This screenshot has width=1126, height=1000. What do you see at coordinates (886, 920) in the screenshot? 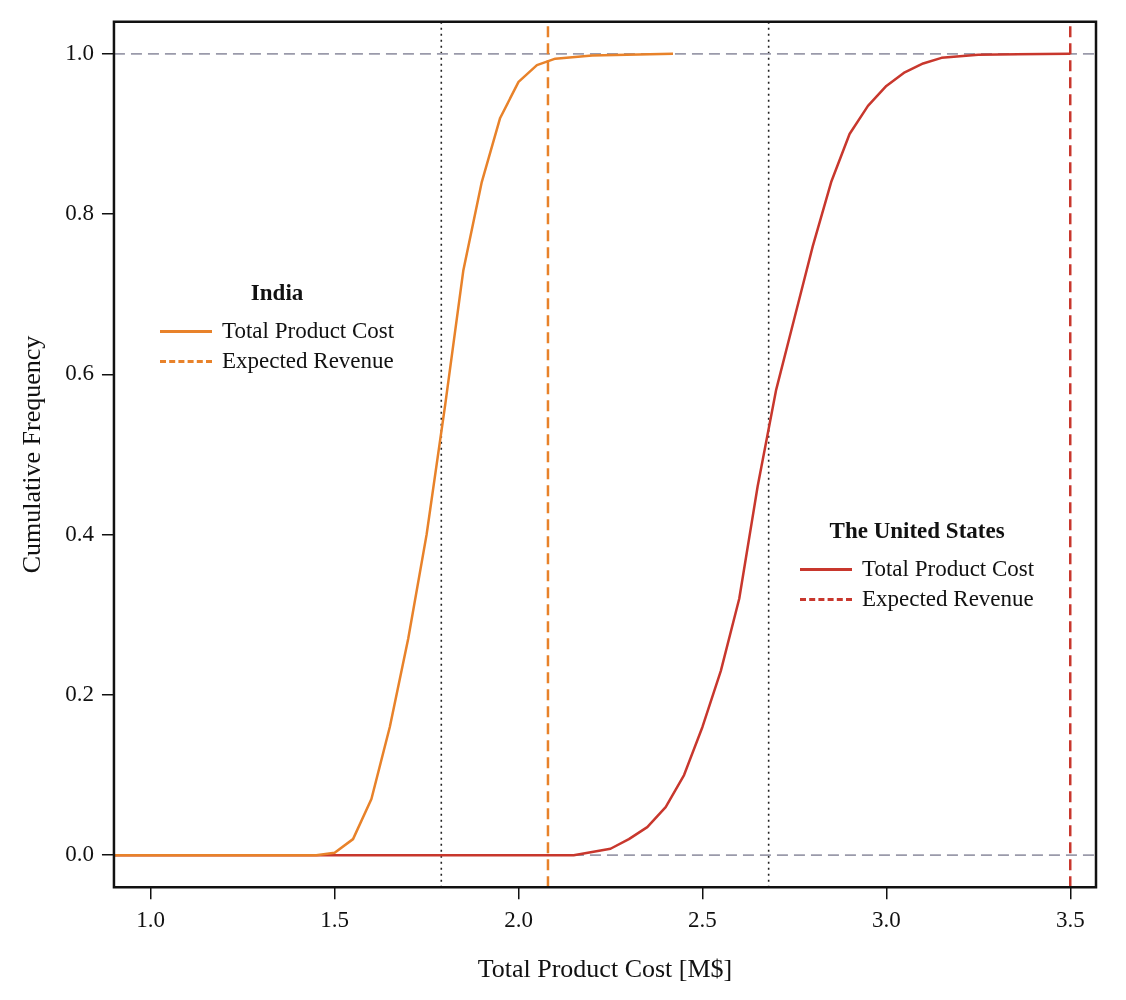
I see `x-tick-label: 3.0` at bounding box center [886, 920].